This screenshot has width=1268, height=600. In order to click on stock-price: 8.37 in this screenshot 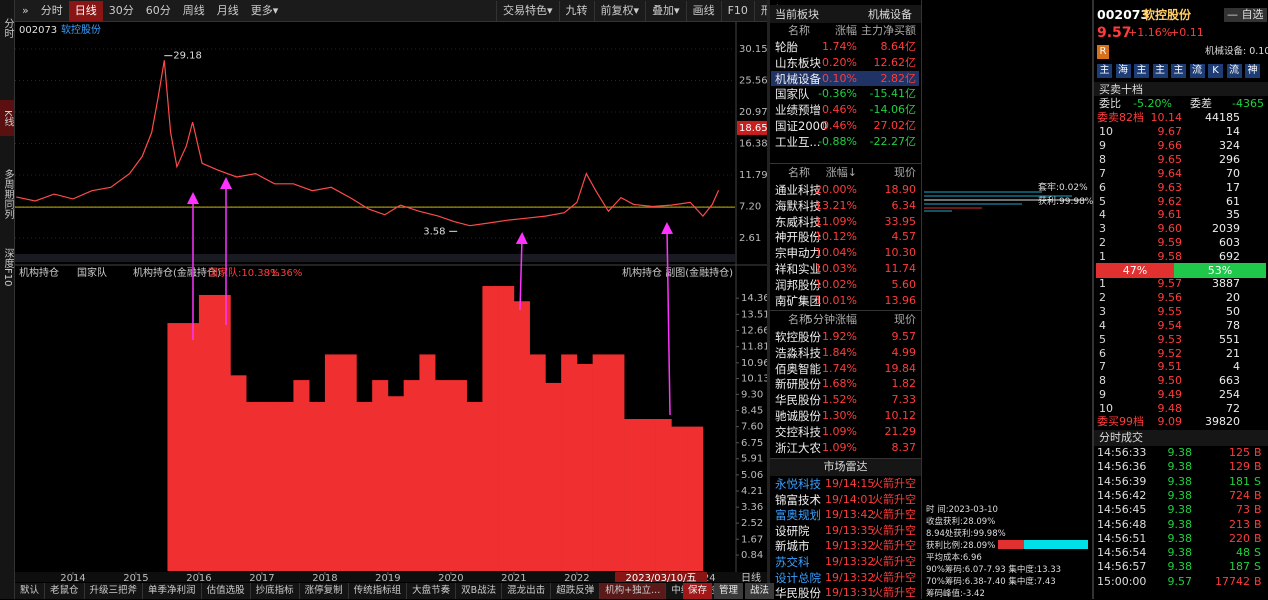, I will do `click(904, 447)`.